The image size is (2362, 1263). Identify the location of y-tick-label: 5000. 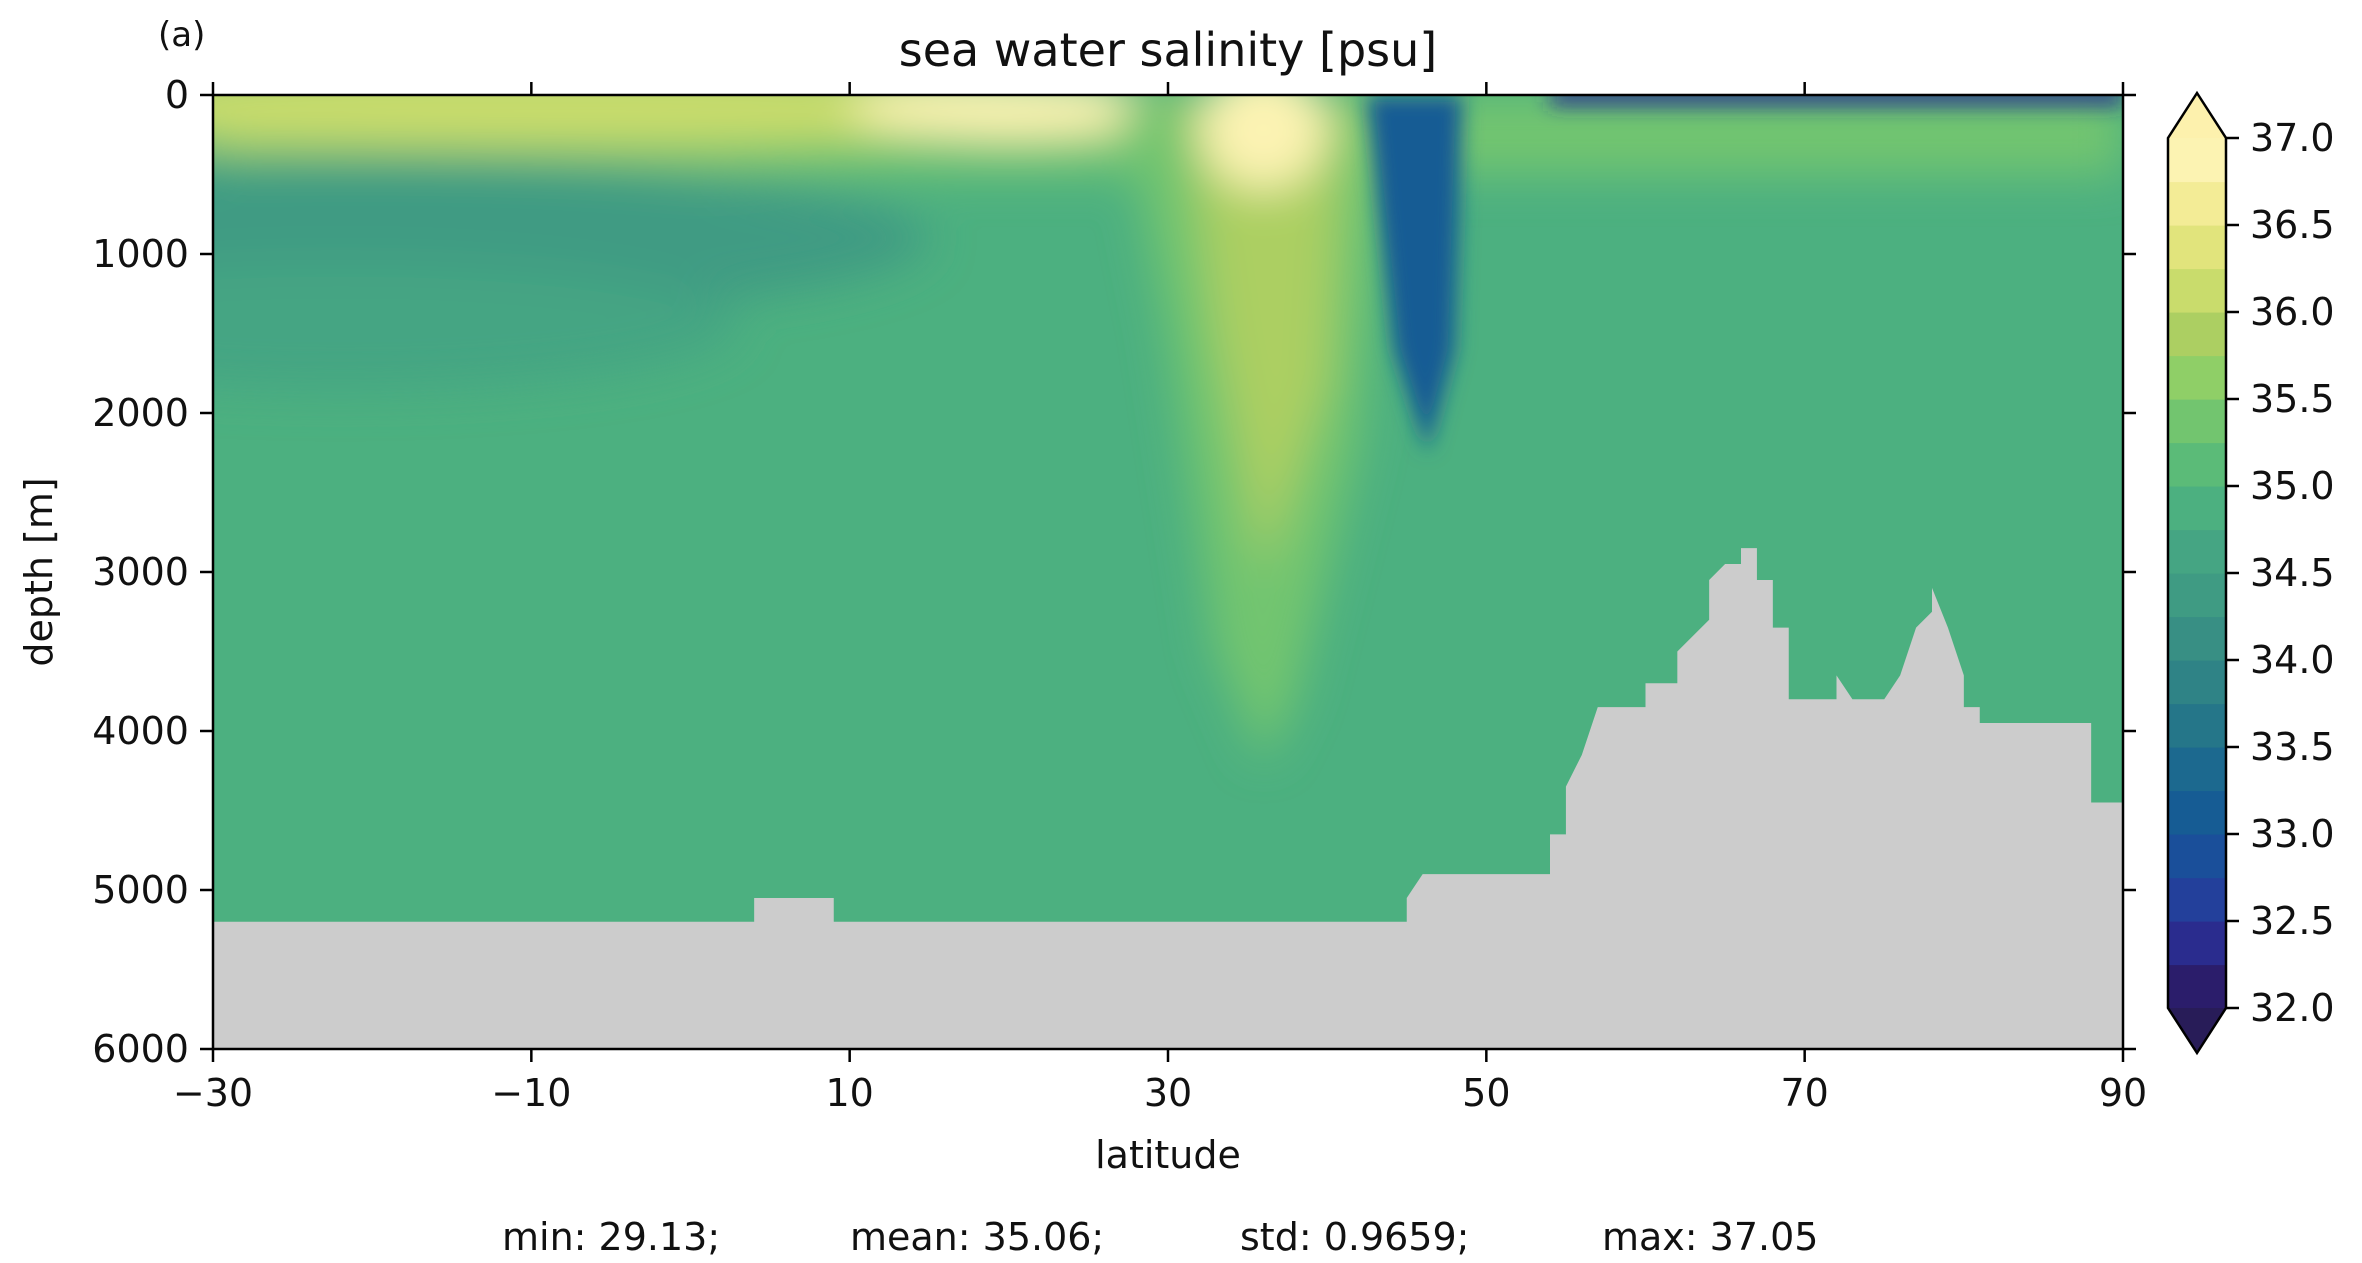
(140, 890).